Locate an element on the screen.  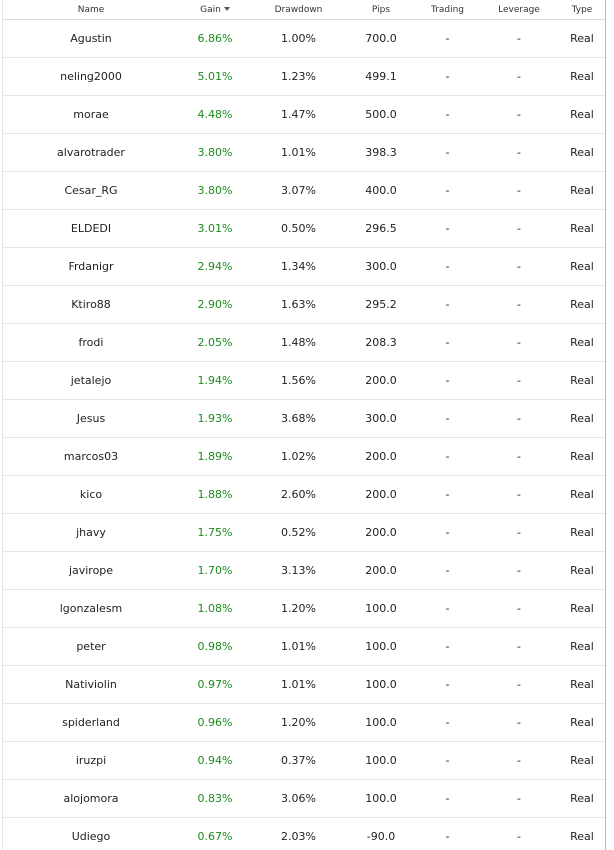
column-header: Drawdown is located at coordinates (298, 10).